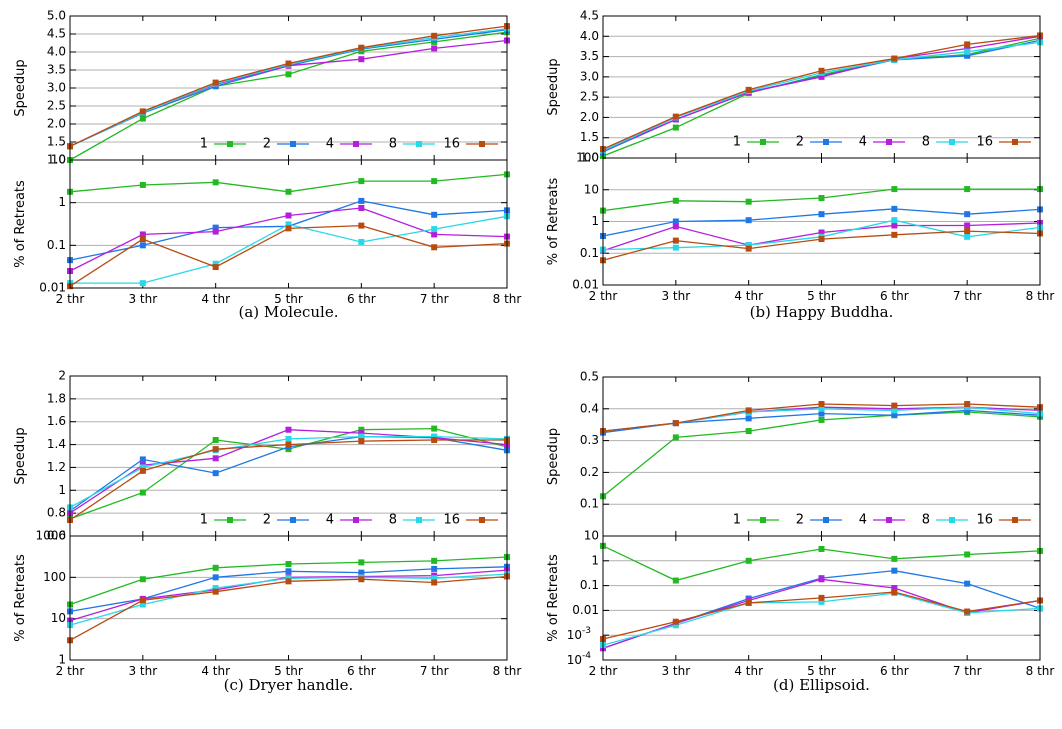  Describe the element at coordinates (553, 86) in the screenshot. I see `speedup-ylabel: Speedup` at that location.